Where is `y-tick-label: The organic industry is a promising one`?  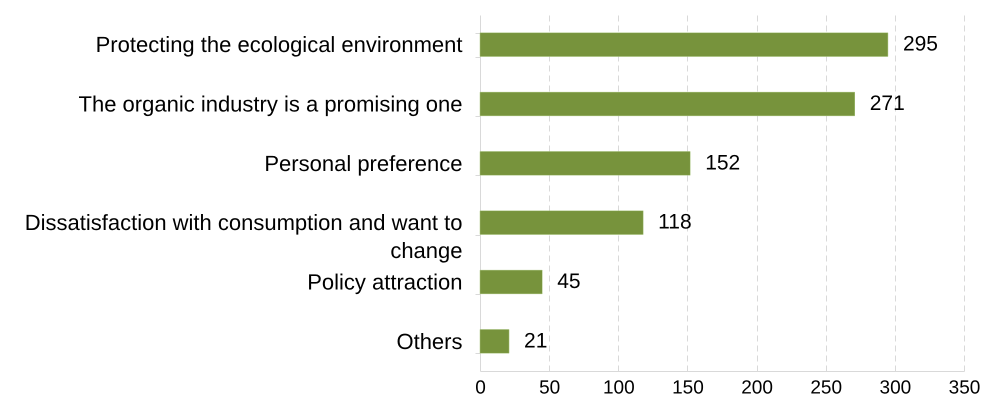
y-tick-label: The organic industry is a promising one is located at coordinates (270, 104).